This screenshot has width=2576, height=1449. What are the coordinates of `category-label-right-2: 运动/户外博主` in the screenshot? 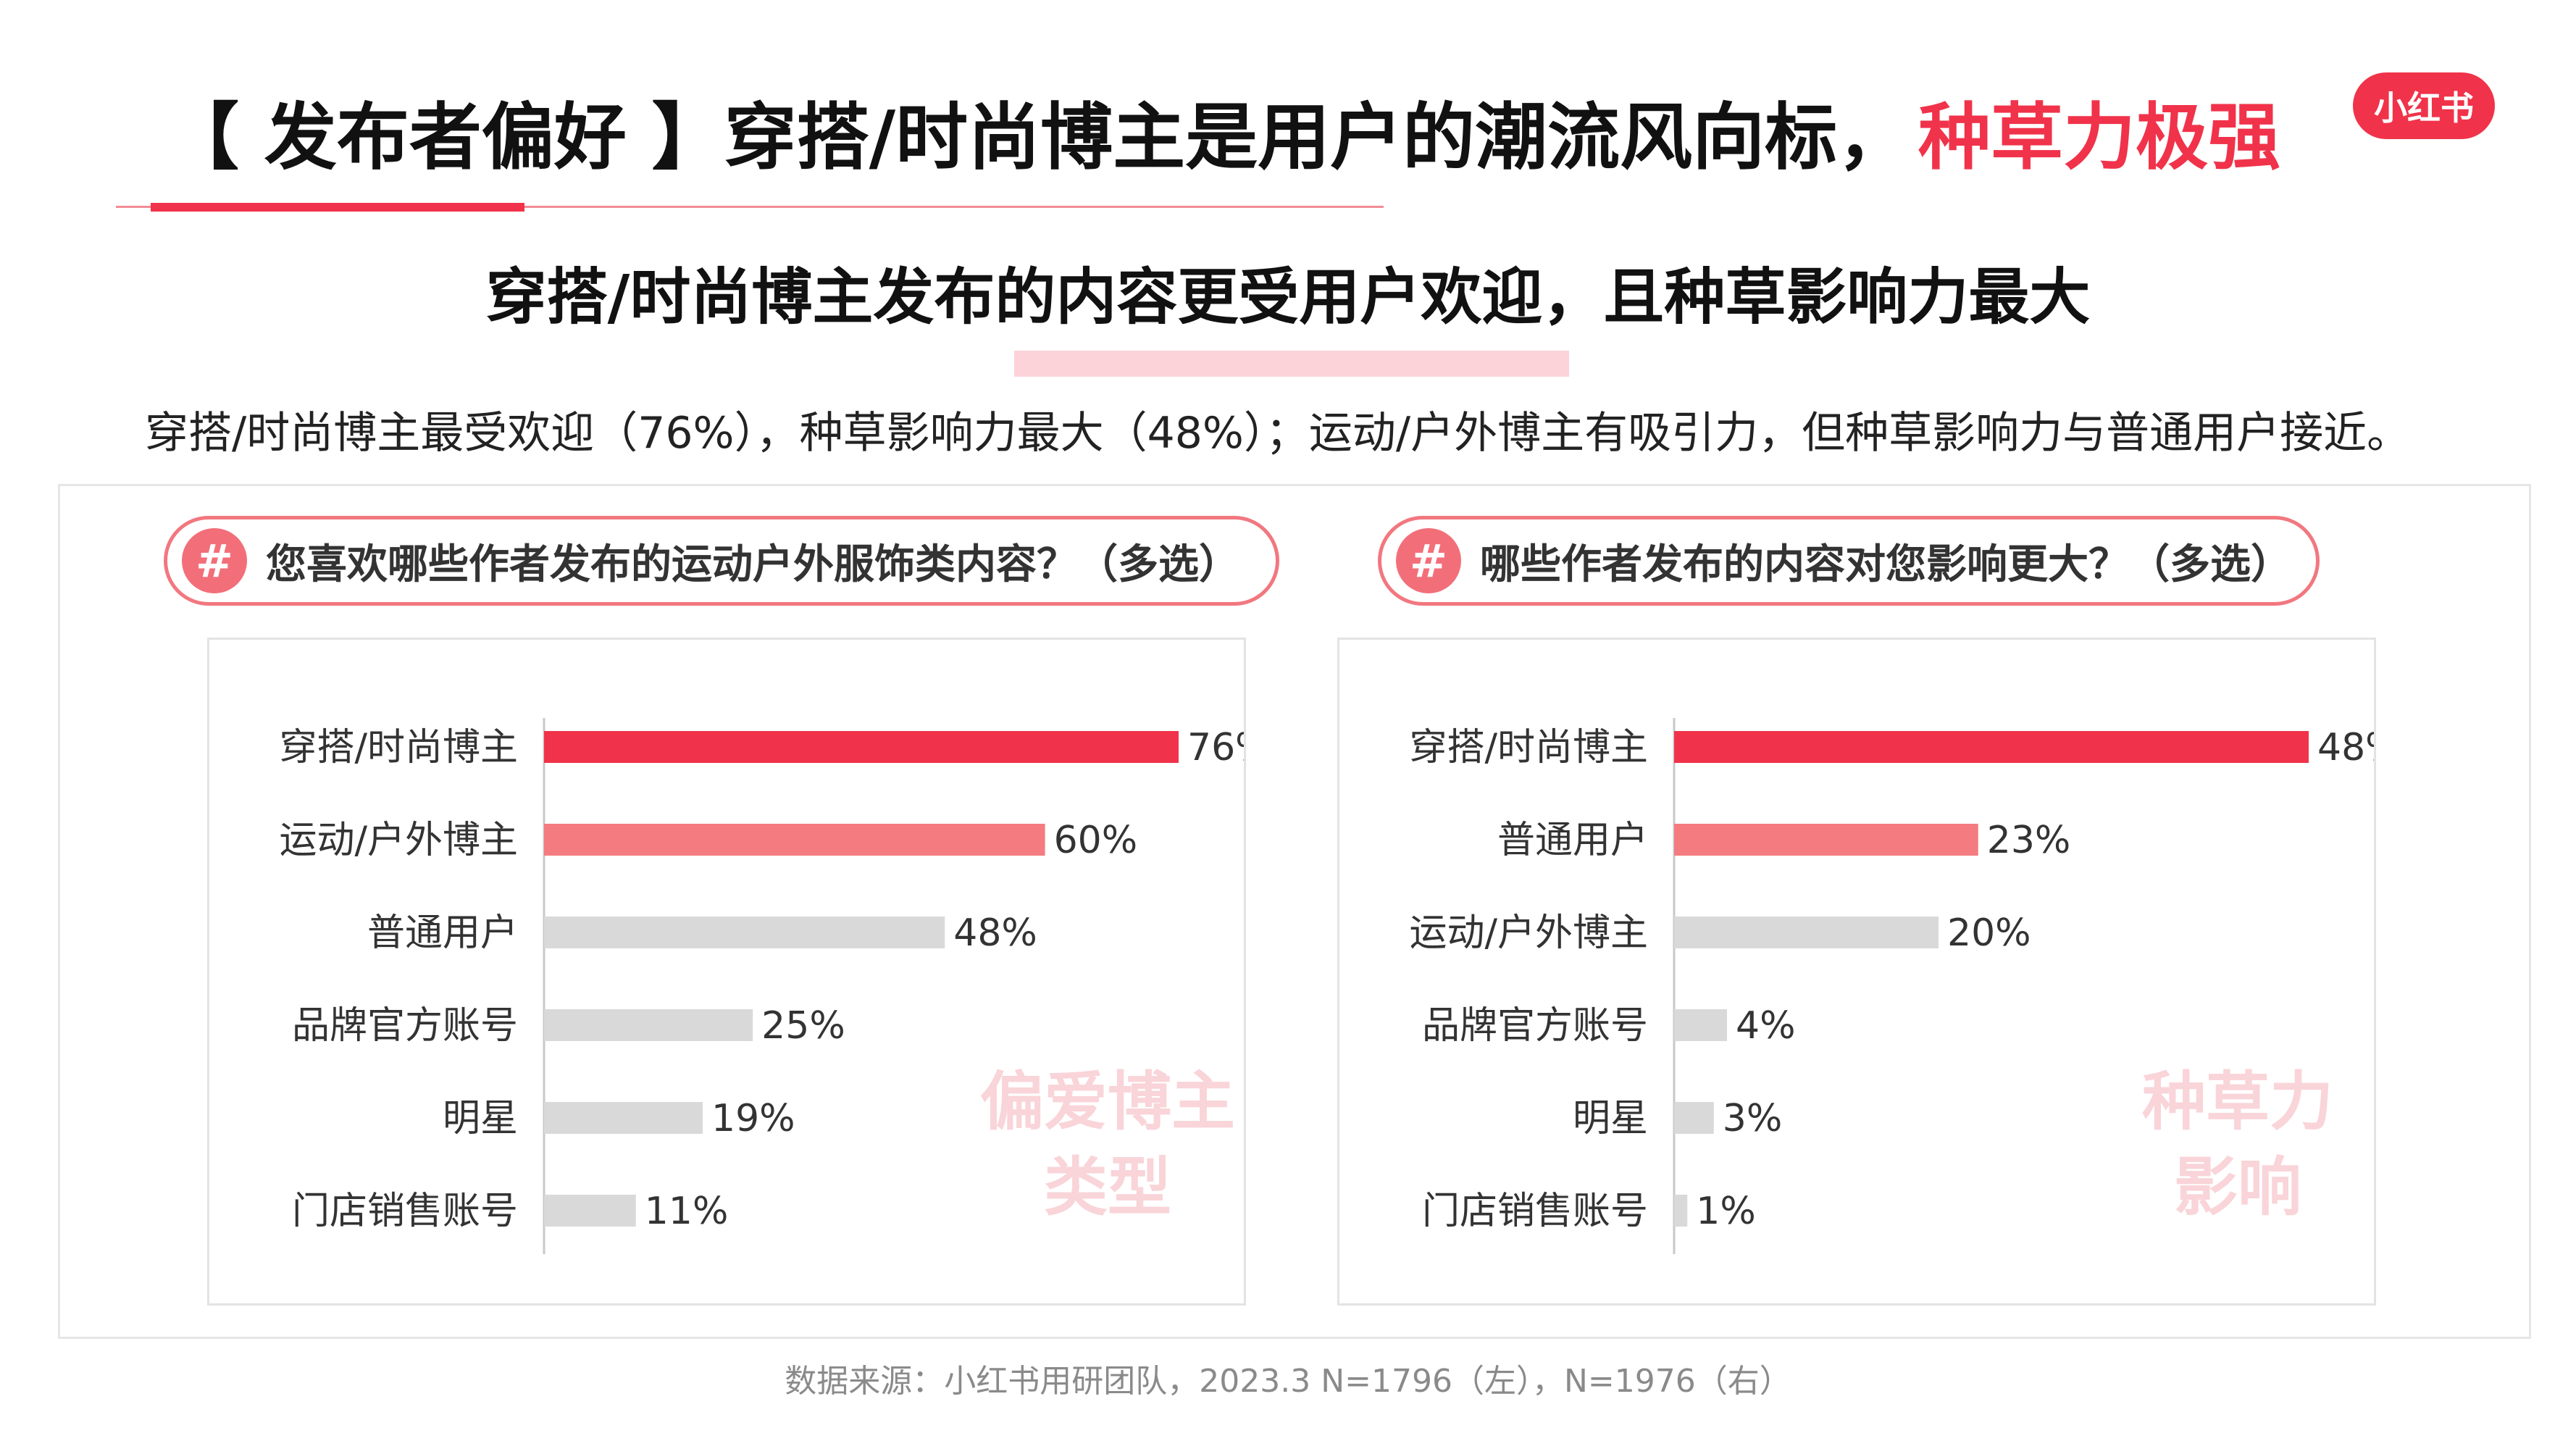 It's located at (1528, 933).